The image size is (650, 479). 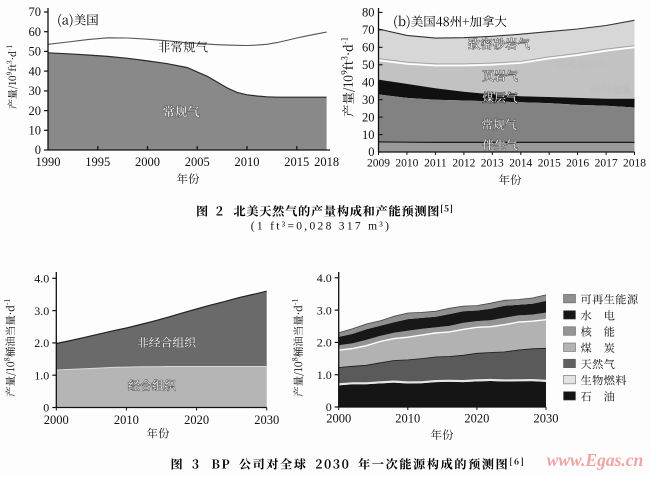 What do you see at coordinates (595, 460) in the screenshot?
I see `svg-text: www.Egas.cn` at bounding box center [595, 460].